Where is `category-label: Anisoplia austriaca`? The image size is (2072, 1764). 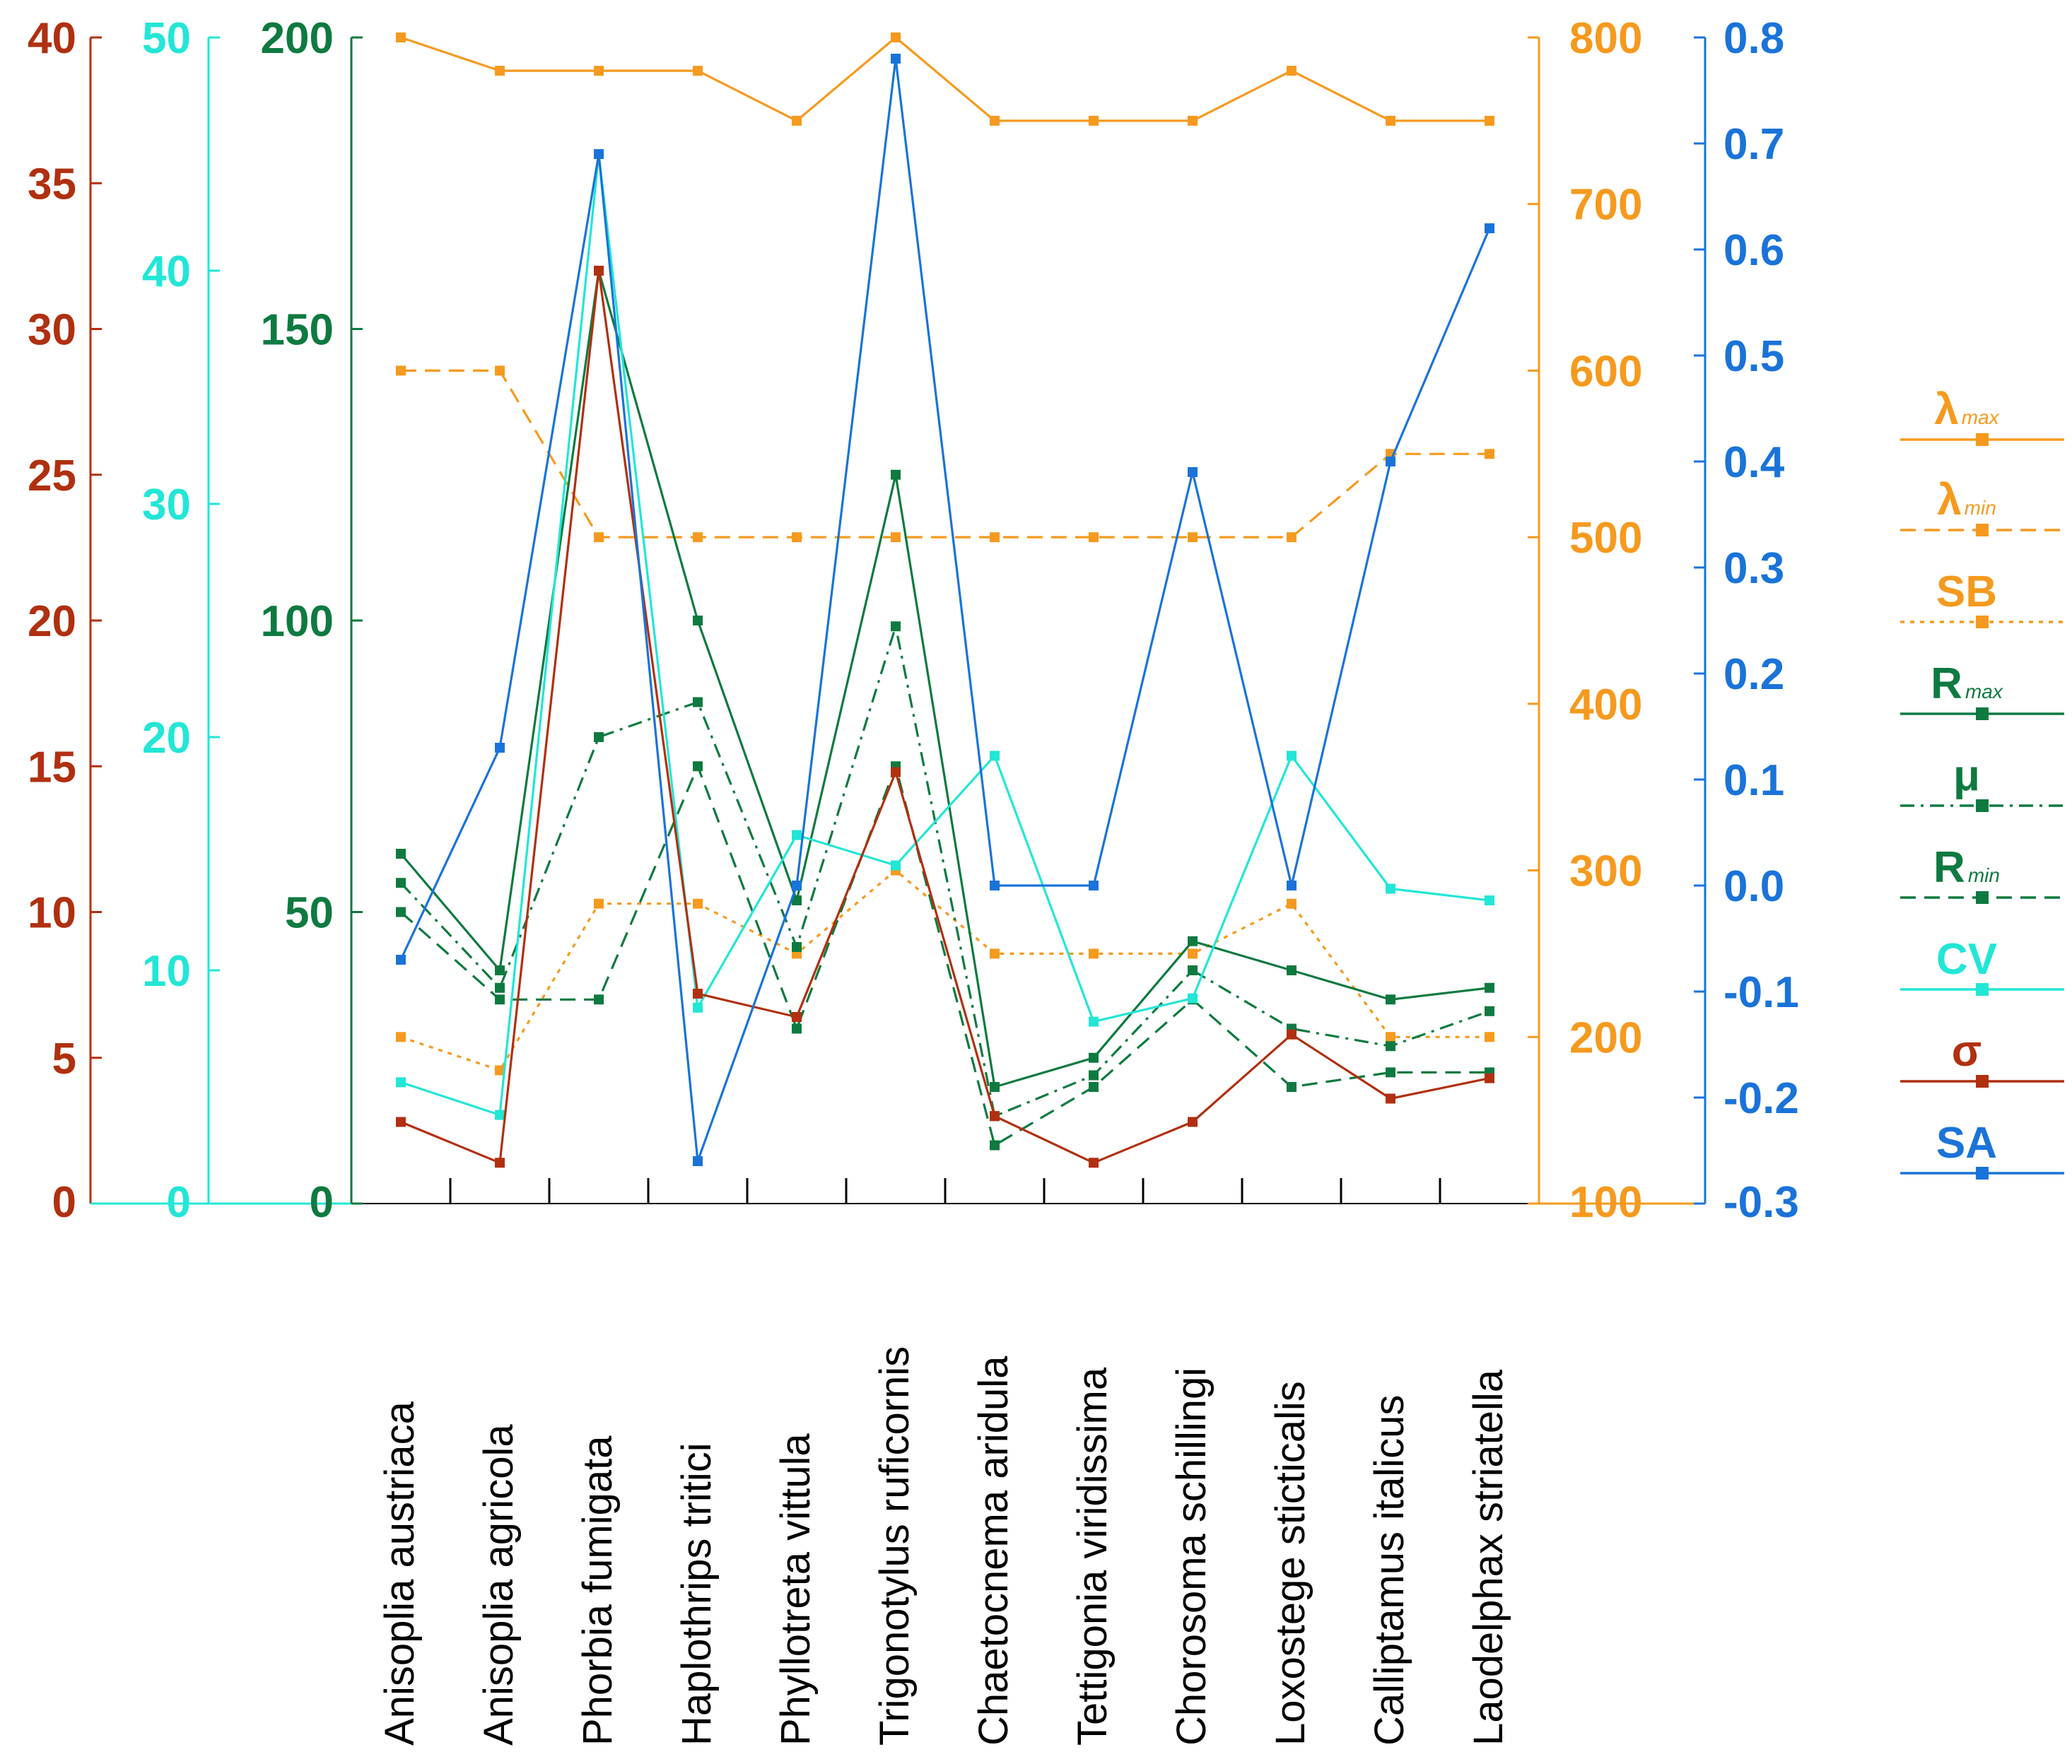
category-label: Anisoplia austriaca is located at coordinates (400, 1573).